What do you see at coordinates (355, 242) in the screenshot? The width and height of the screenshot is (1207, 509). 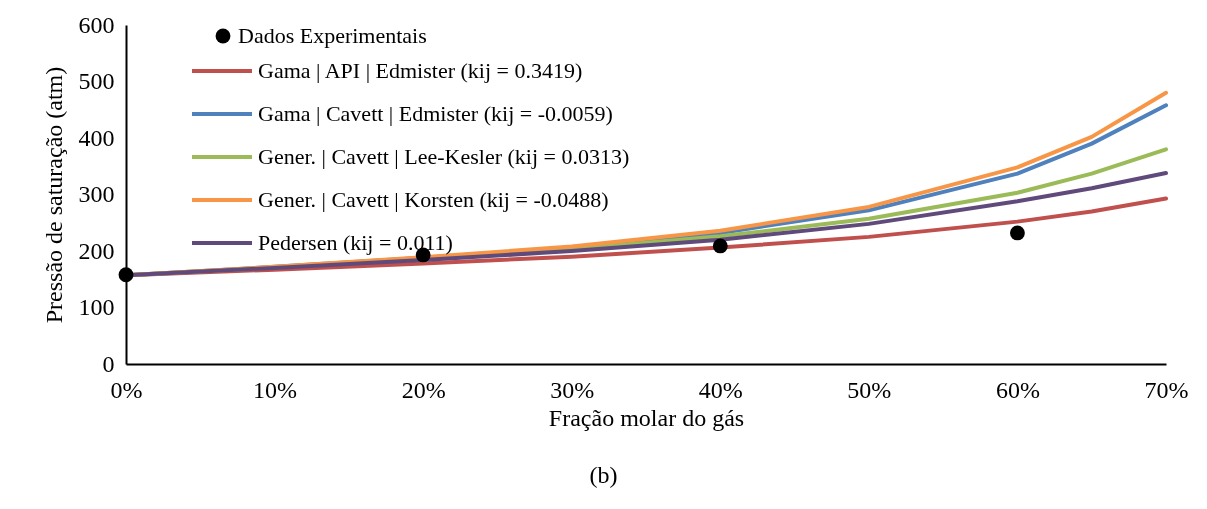 I see `legend-label: Pedersen (kij = 0.011)` at bounding box center [355, 242].